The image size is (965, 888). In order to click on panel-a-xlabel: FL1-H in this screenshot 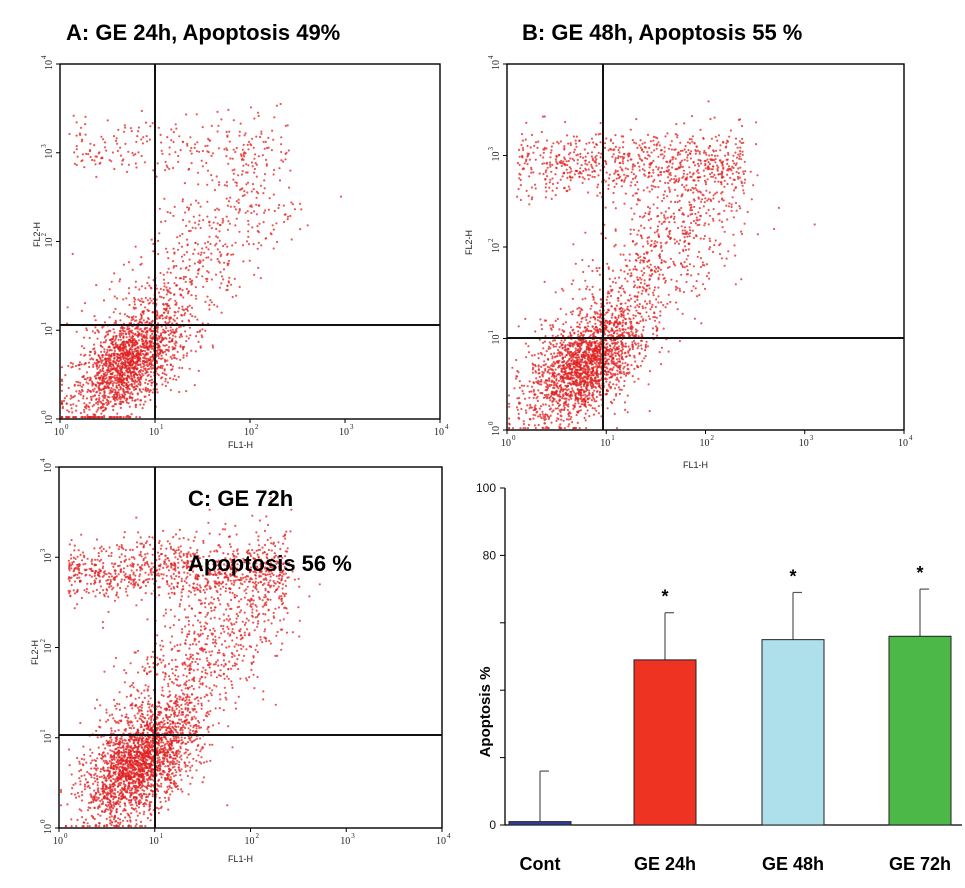, I will do `click(240, 445)`.